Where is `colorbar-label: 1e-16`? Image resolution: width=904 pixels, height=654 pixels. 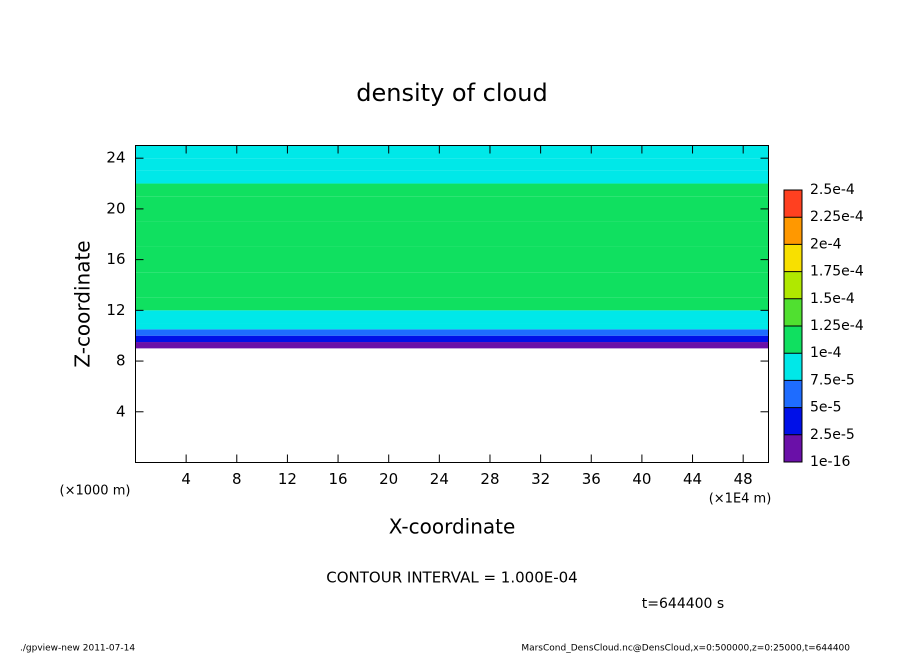
colorbar-label: 1e-16 is located at coordinates (830, 462).